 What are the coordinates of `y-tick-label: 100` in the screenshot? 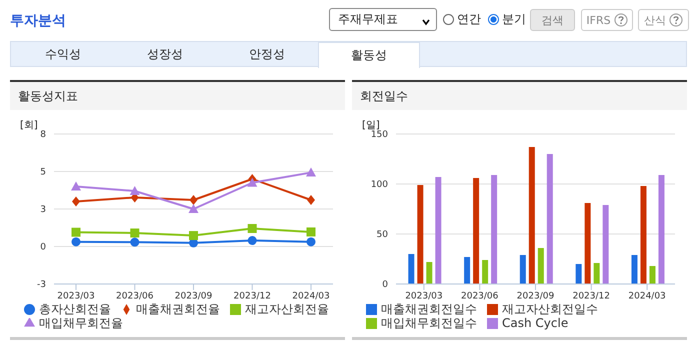 It's located at (379, 185).